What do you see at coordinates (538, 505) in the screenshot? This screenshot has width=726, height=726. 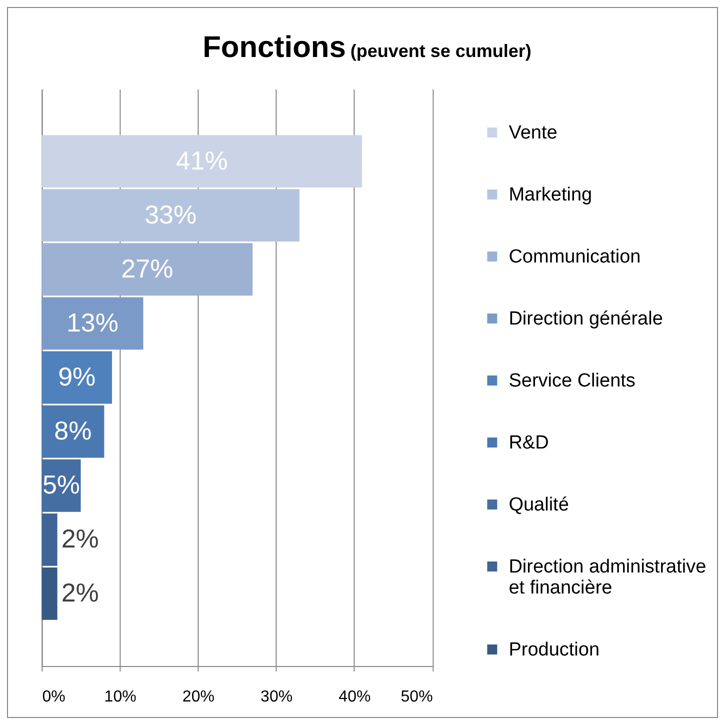 I see `legend-label: Qualité` at bounding box center [538, 505].